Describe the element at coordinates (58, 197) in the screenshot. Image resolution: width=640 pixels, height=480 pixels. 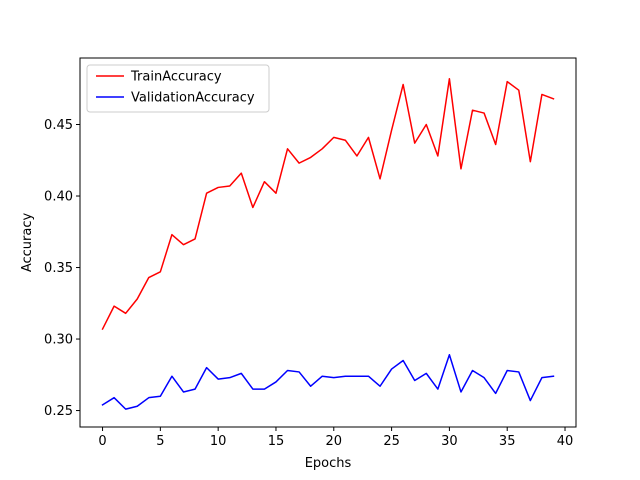
I see `y-tick-label: 0.40` at that location.